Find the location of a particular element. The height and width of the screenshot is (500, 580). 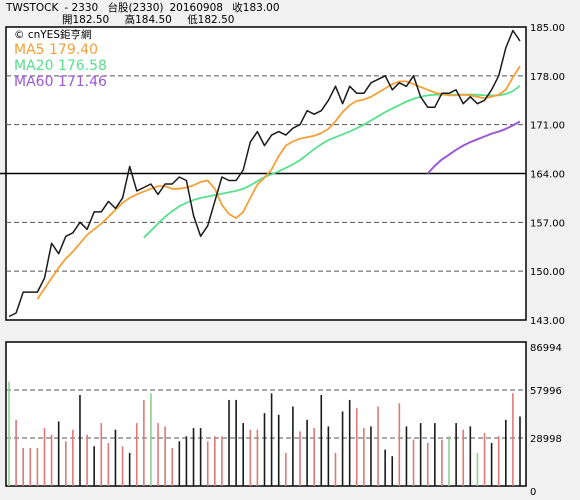

quote-header-line2: 開182.50 高184.50 低182.50 is located at coordinates (146, 20).